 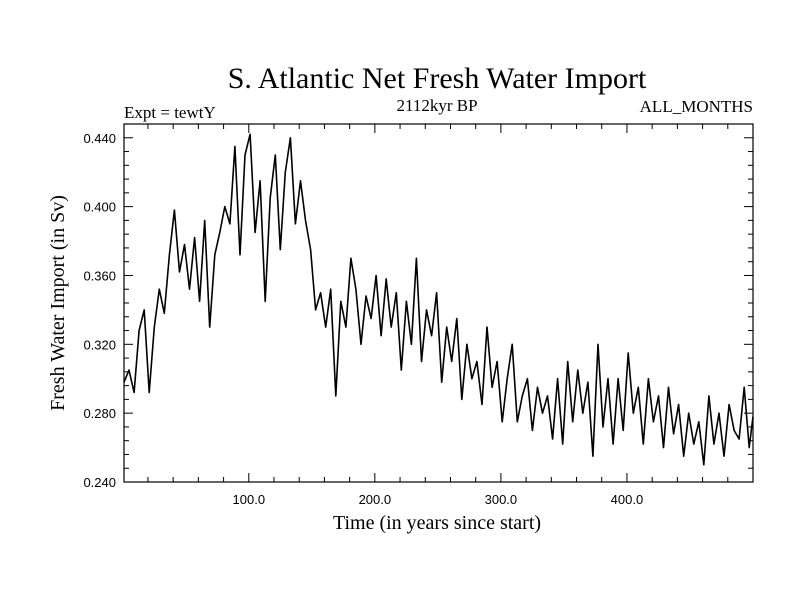 I want to click on x-tick-label: 400.0, so click(x=627, y=499).